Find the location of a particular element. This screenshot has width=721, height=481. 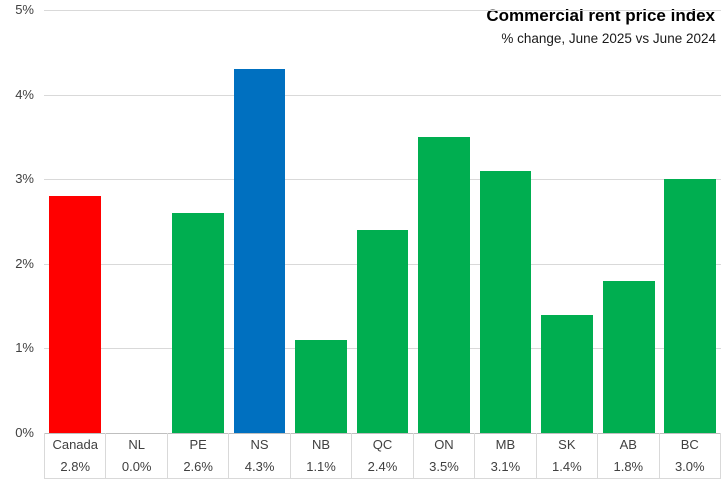

bar-sk is located at coordinates (567, 374).